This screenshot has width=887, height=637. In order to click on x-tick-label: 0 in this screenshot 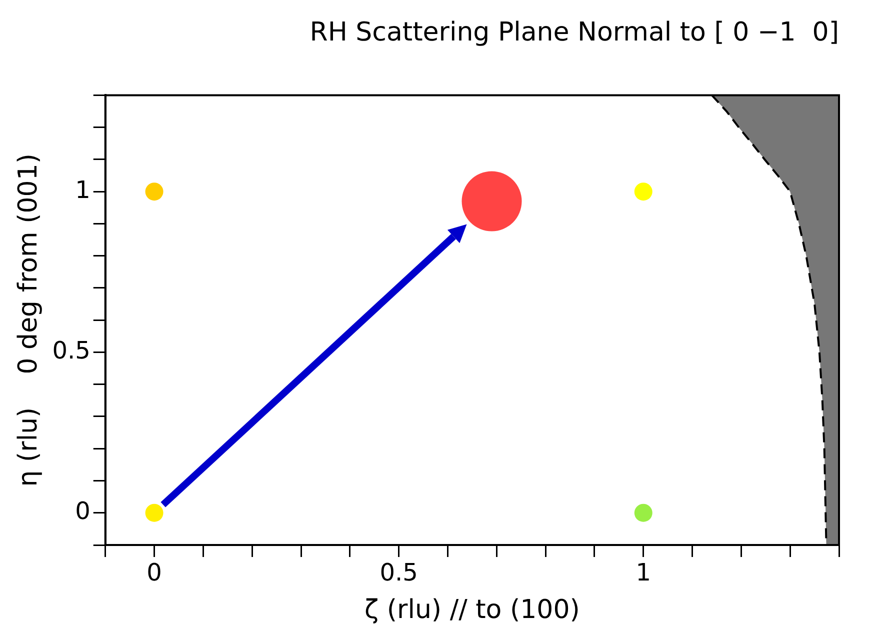, I will do `click(154, 572)`.